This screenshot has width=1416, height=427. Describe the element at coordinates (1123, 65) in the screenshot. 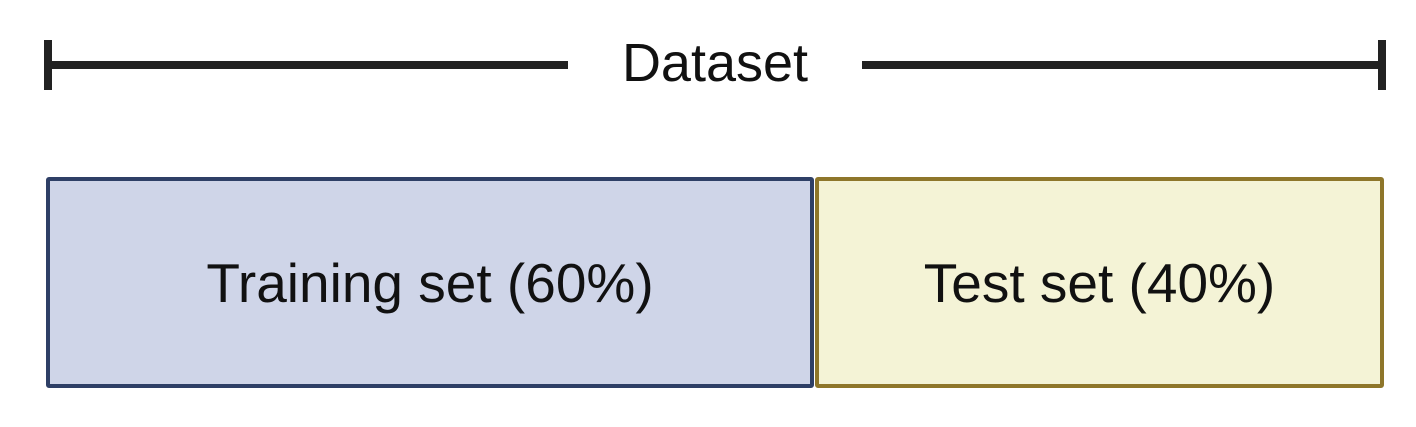

I see `dataset-bracket-right-line` at that location.